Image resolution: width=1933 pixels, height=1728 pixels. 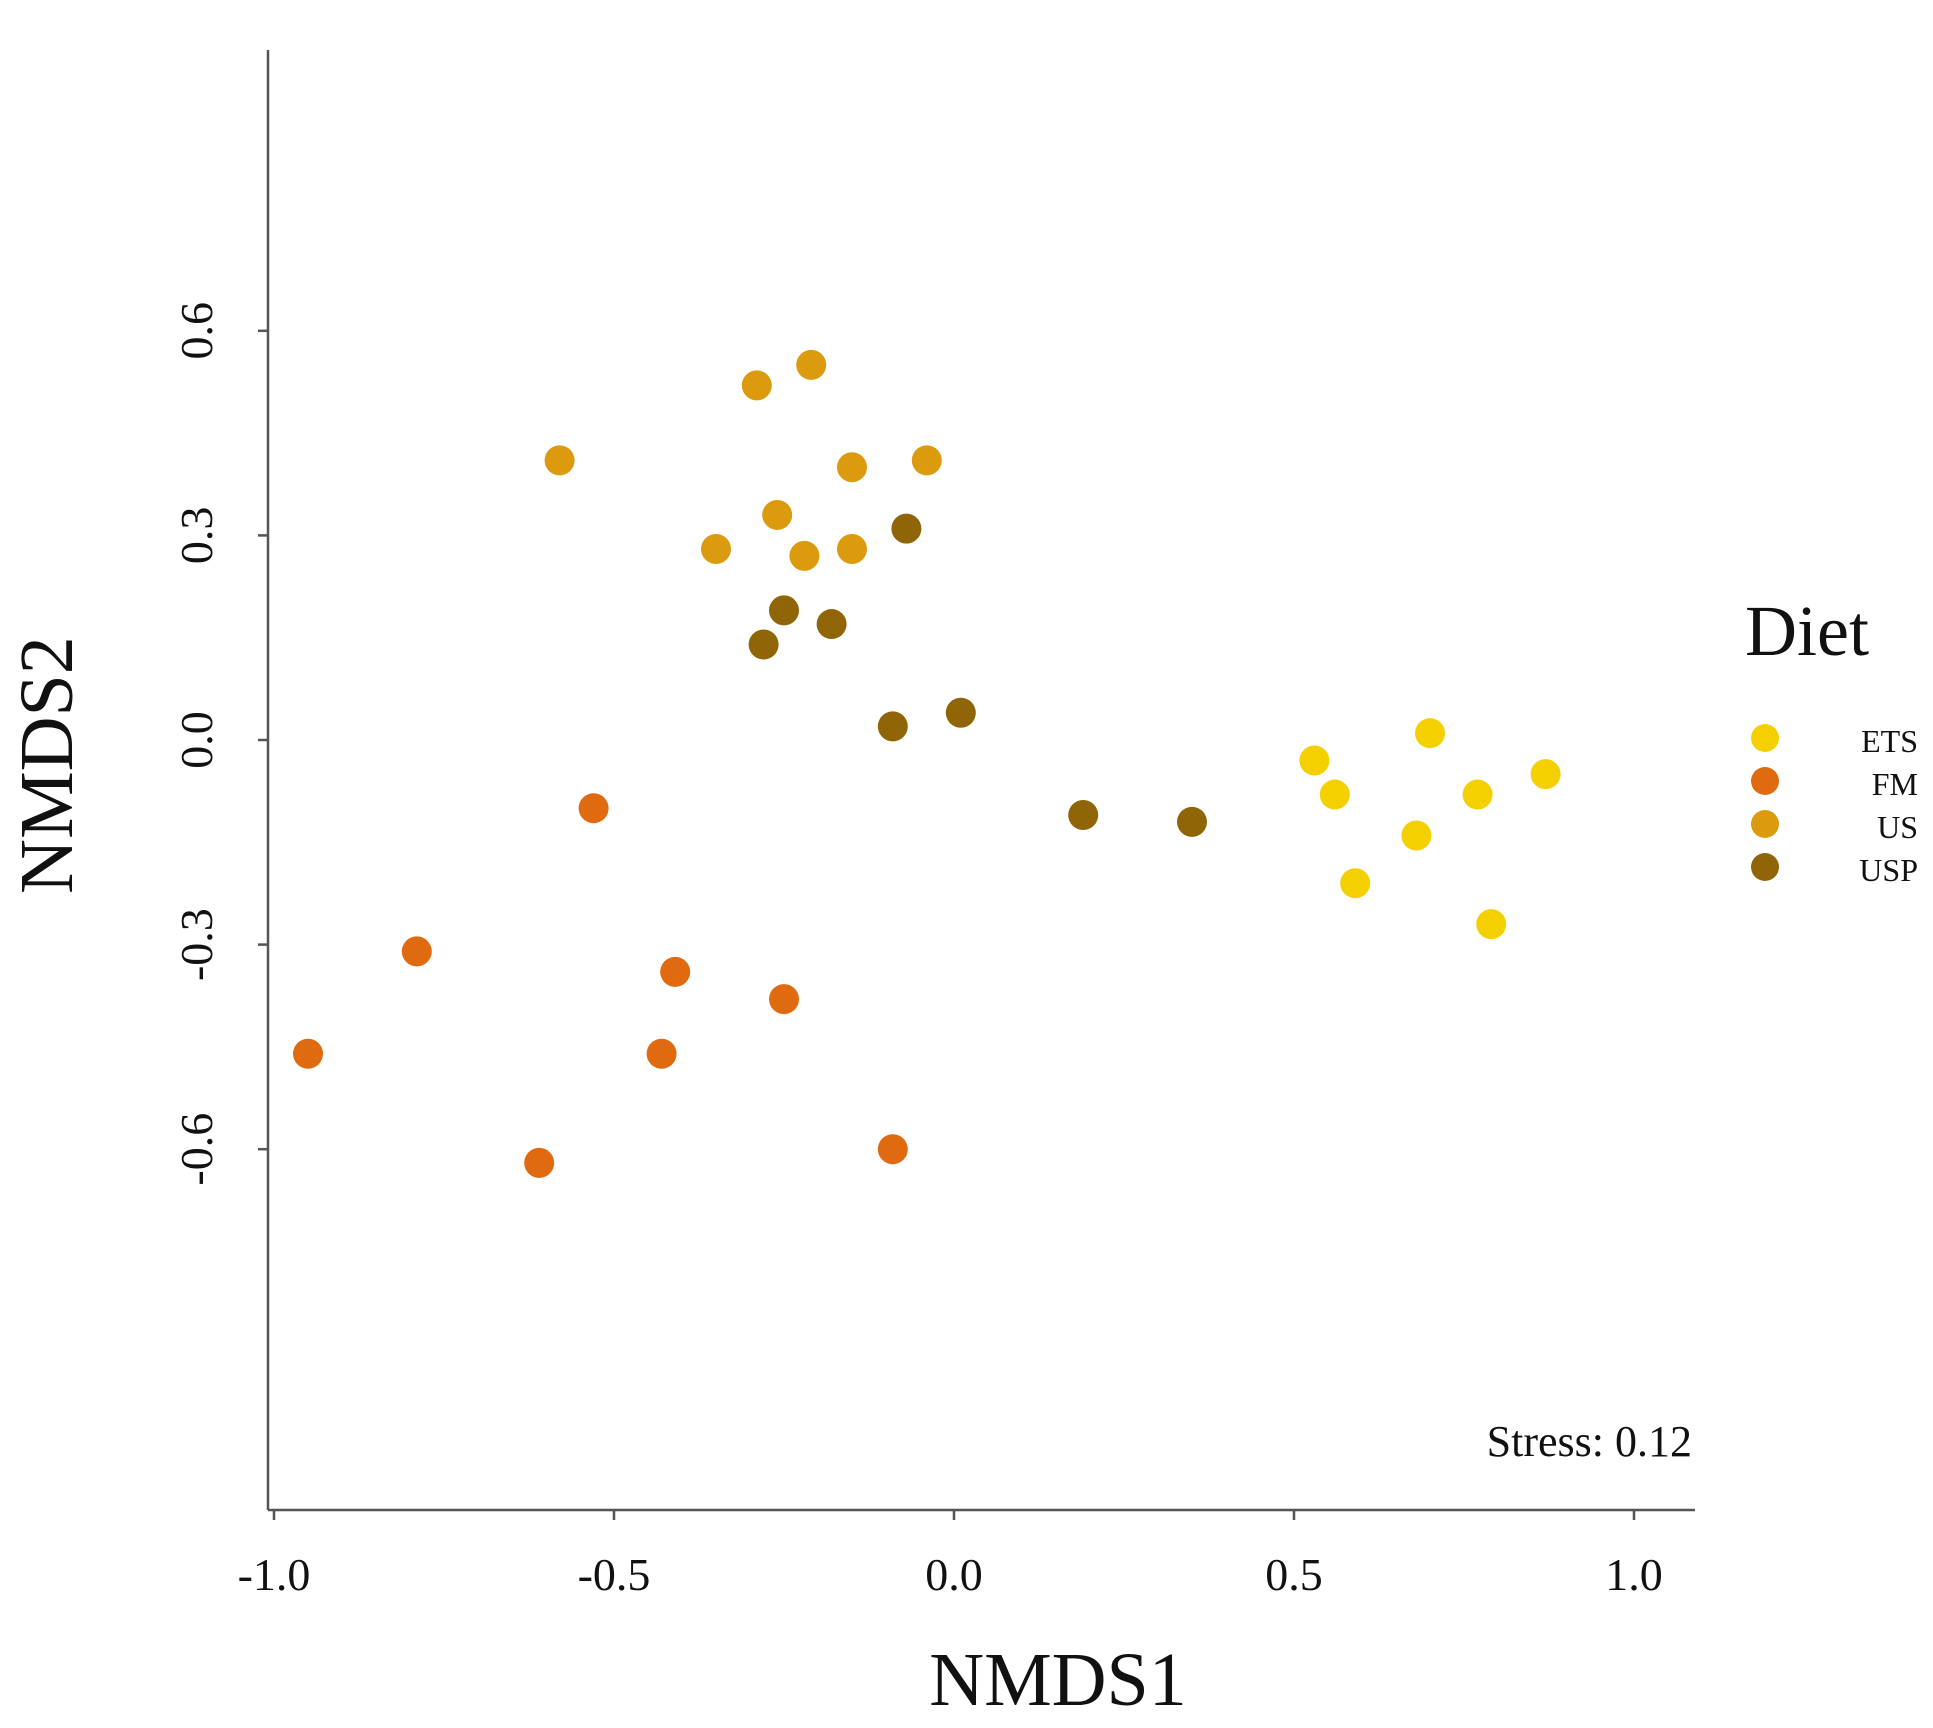 What do you see at coordinates (1807, 631) in the screenshot?
I see `legend-title: Diet` at bounding box center [1807, 631].